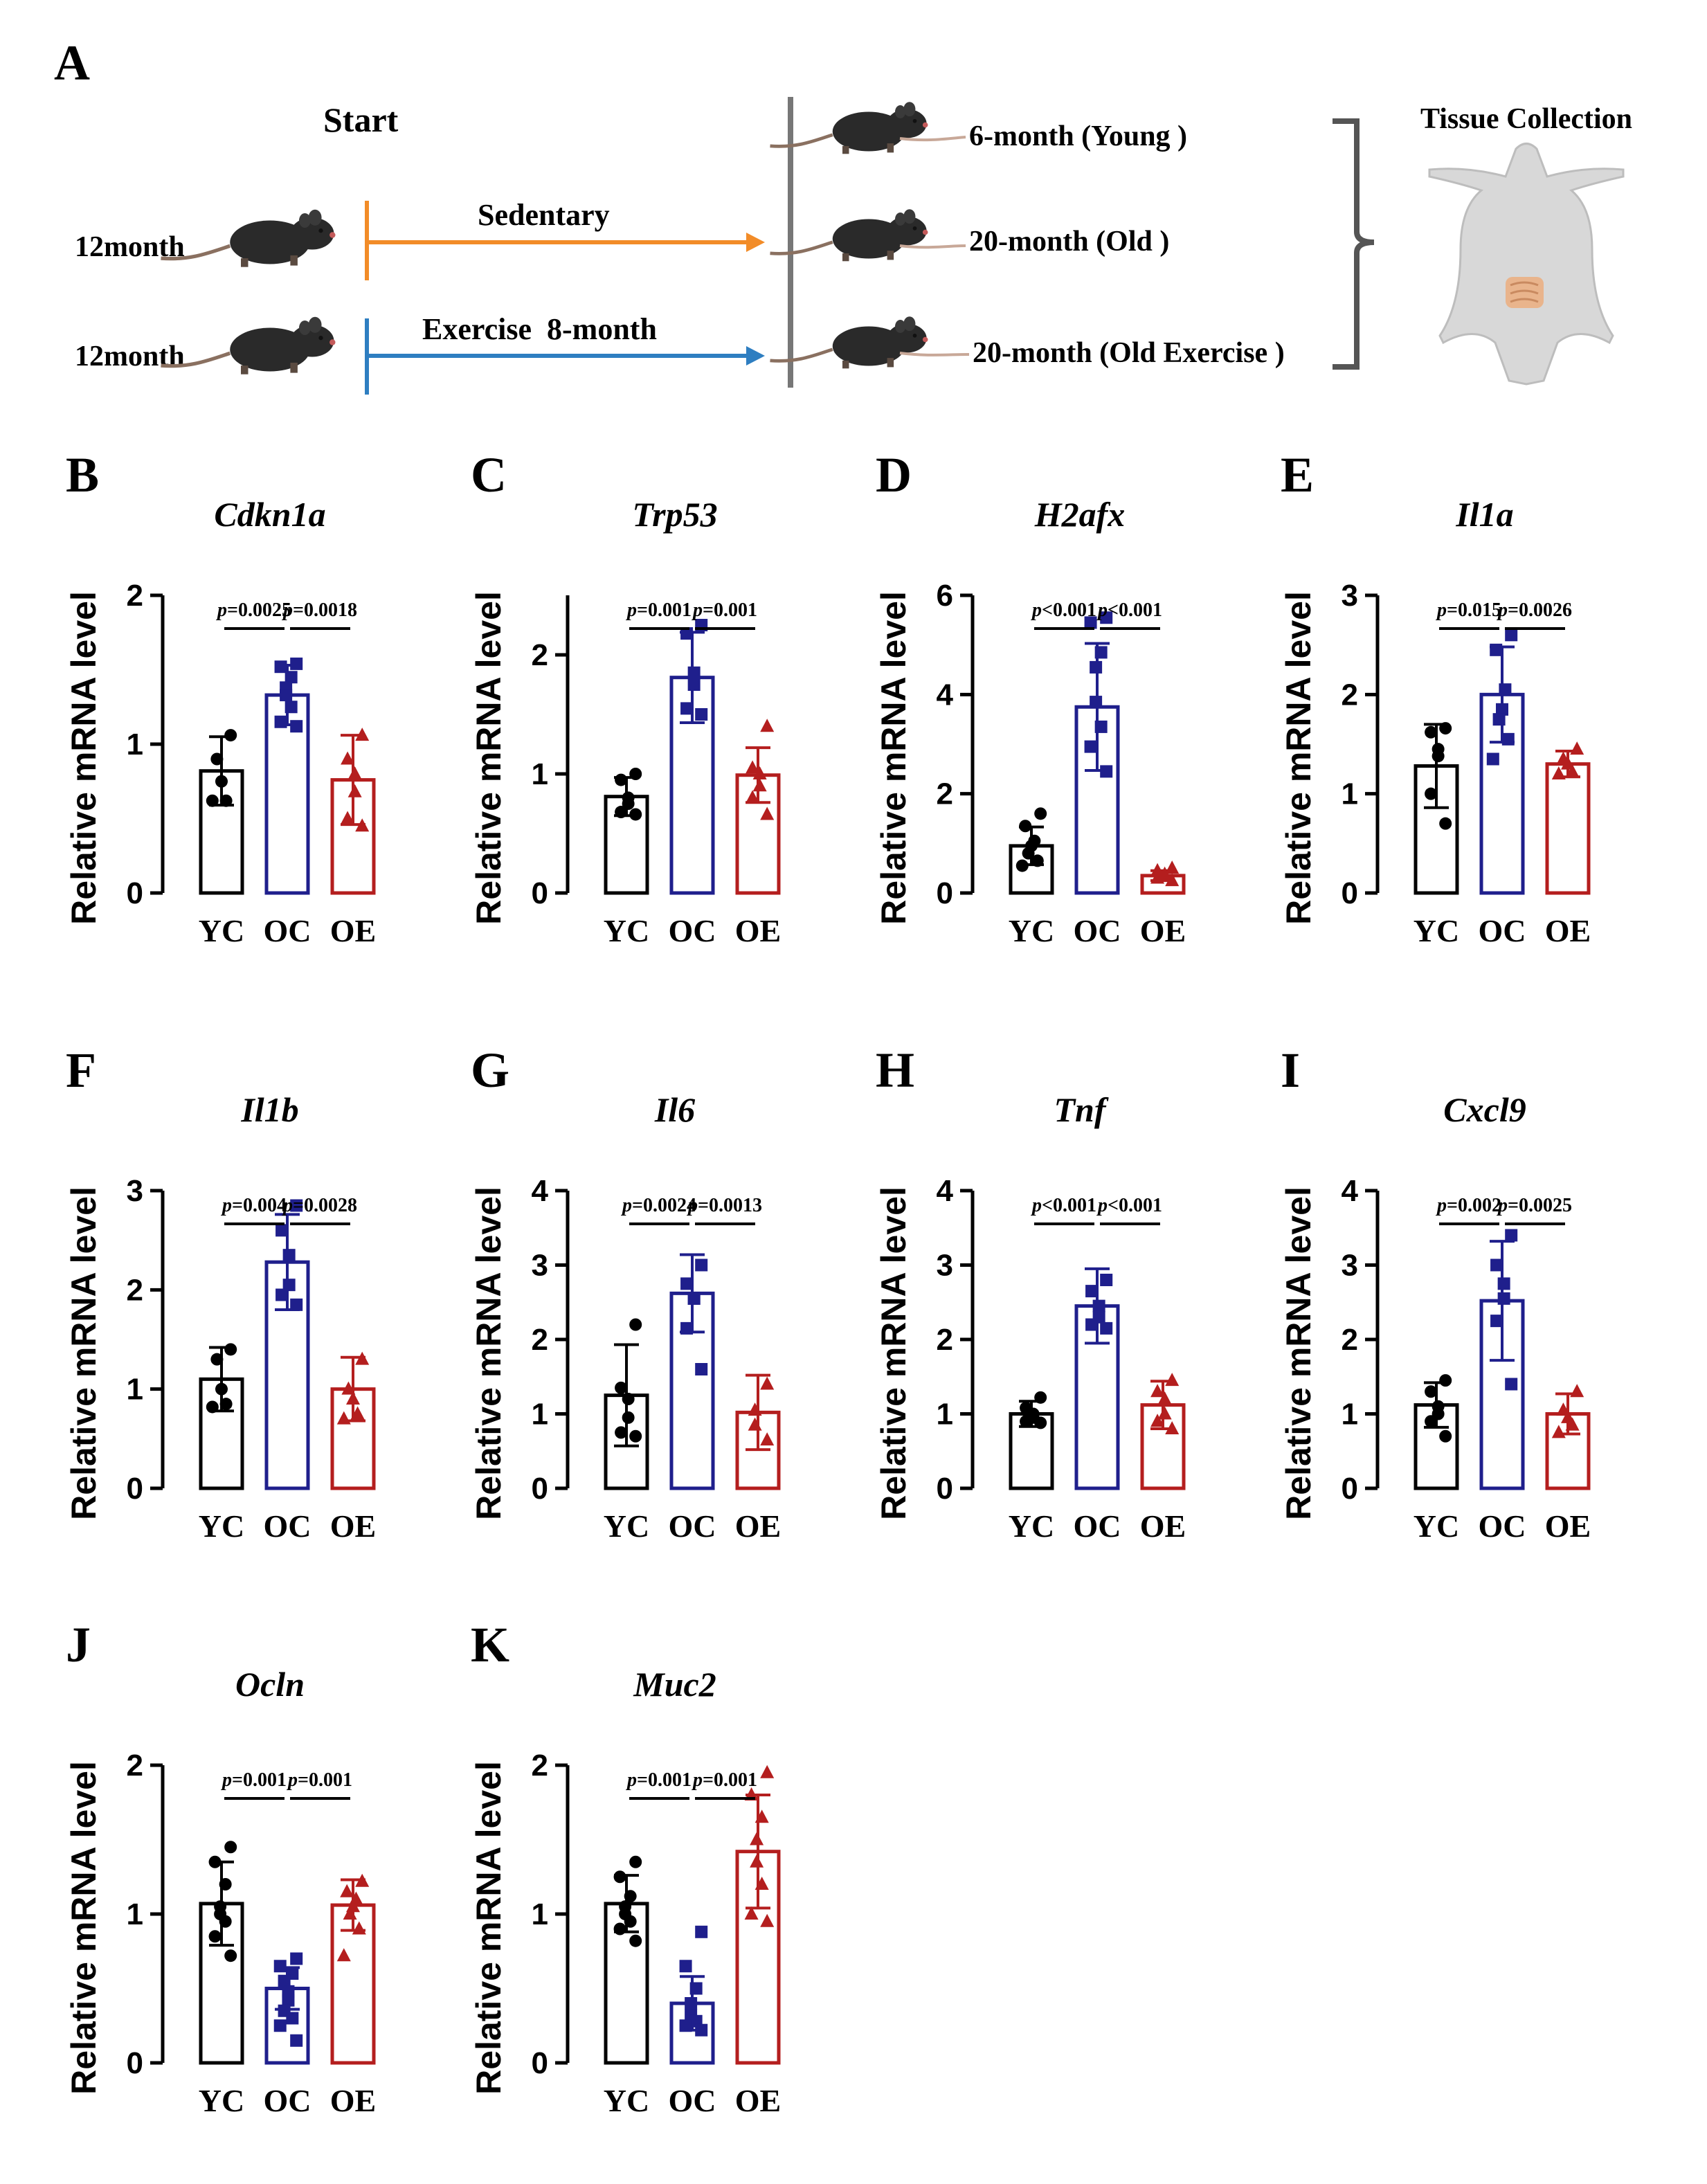  Describe the element at coordinates (730, 610) in the screenshot. I see `p-value-text: =0.001` at that location.